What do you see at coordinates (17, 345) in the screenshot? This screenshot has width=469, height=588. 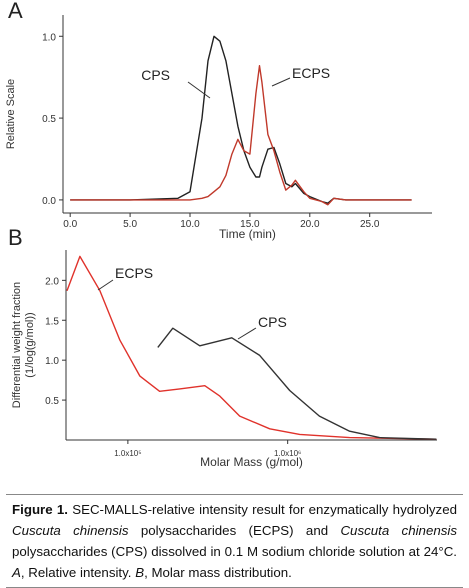 I see `y-axis-label: Differential weight fraction` at bounding box center [17, 345].